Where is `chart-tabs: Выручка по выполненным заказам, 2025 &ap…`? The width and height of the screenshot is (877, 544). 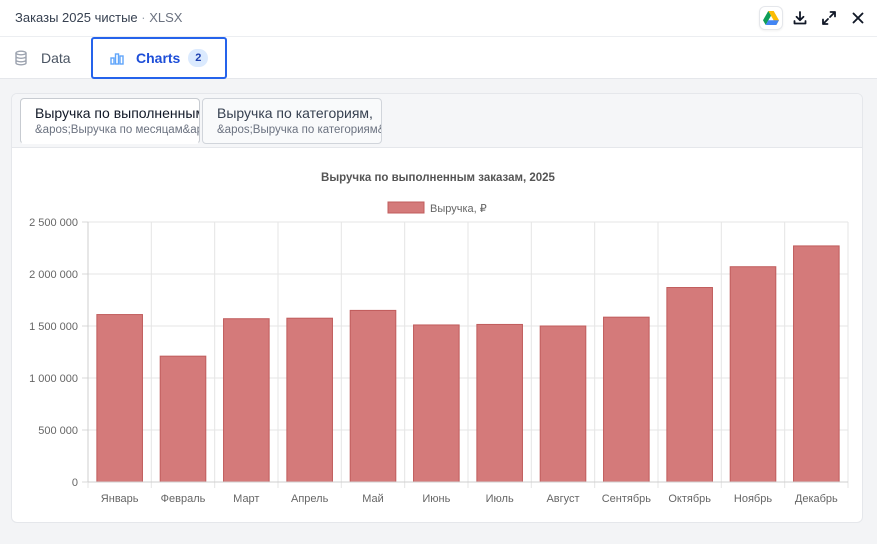 chart-tabs: Выручка по выполненным заказам, 2025 &ap… is located at coordinates (437, 121).